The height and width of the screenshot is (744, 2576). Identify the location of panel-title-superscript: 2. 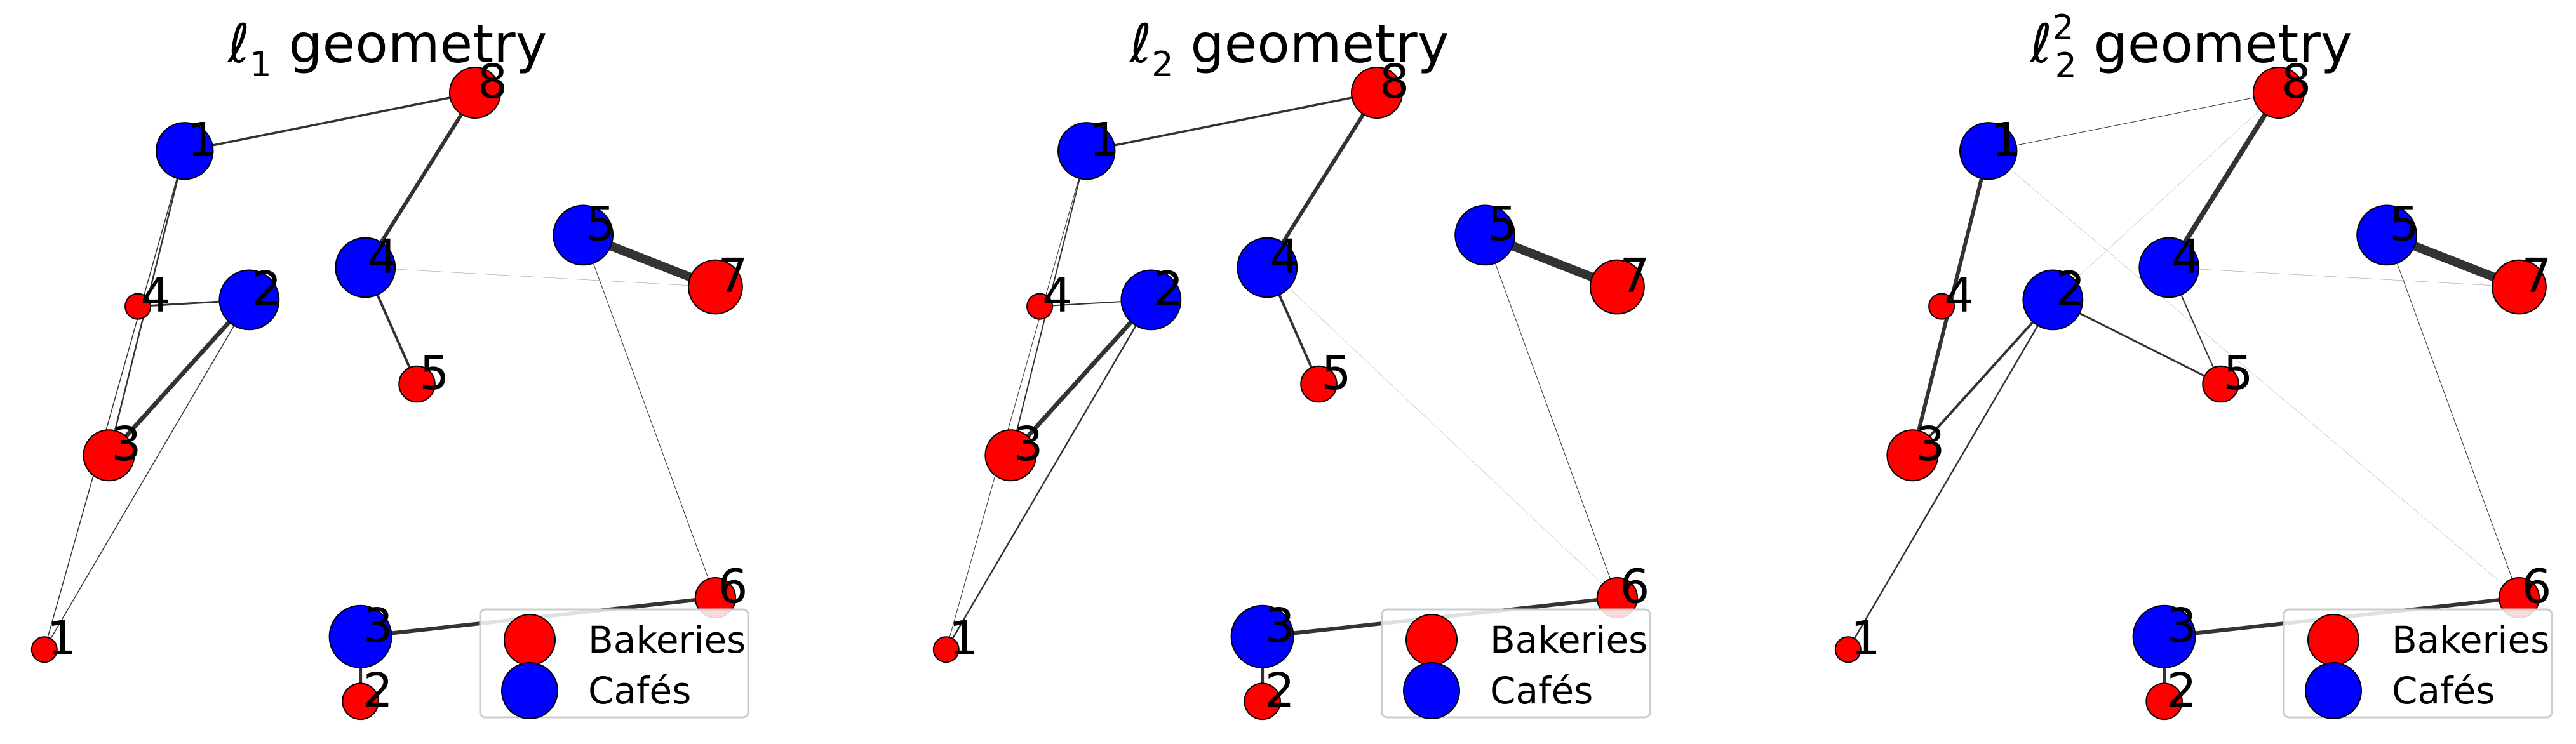
(2063, 28).